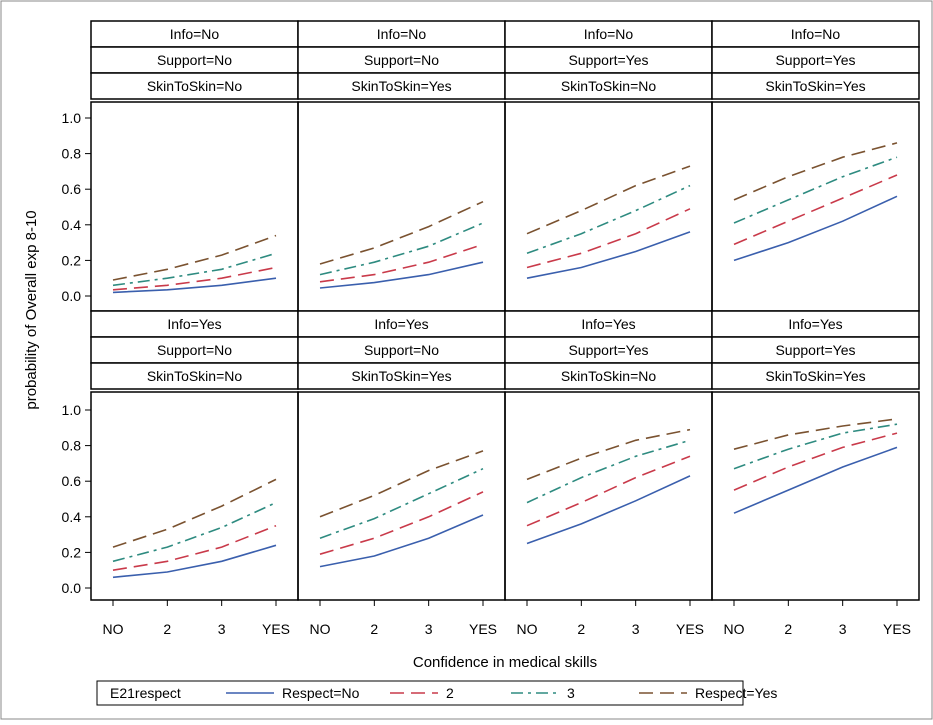 Image resolution: width=933 pixels, height=725 pixels. Describe the element at coordinates (321, 693) in the screenshot. I see `legend-entry-label: Respect=No` at that location.